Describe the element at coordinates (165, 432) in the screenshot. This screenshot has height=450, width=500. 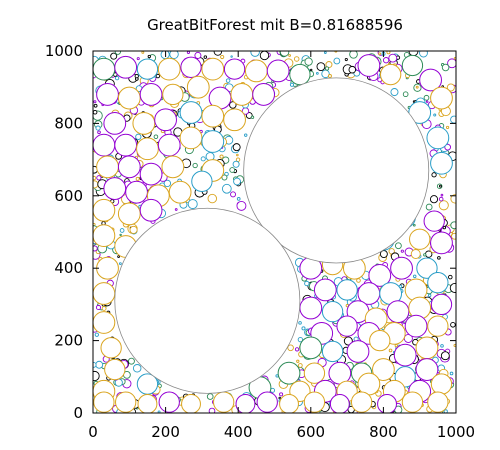
I see `x-tick-label: 200` at that location.